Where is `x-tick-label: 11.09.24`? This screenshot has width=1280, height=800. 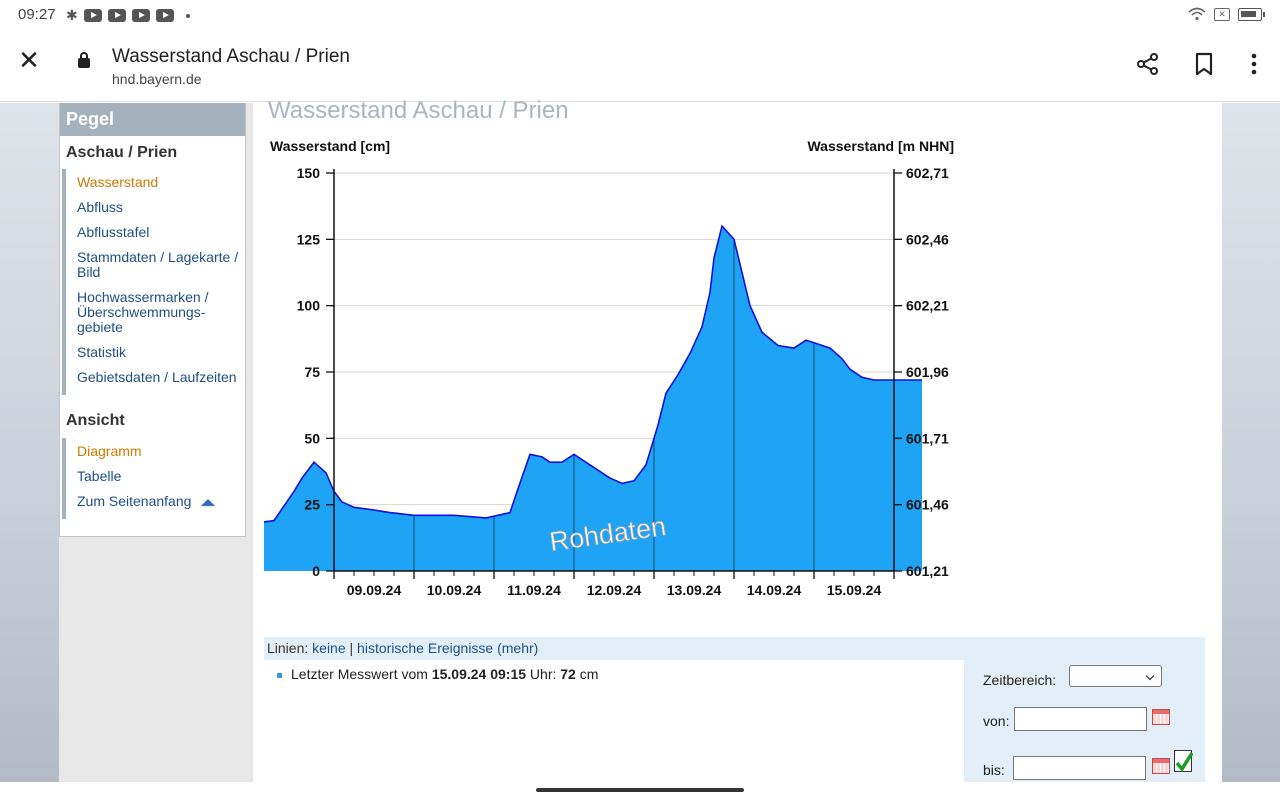
x-tick-label: 11.09.24 is located at coordinates (534, 590).